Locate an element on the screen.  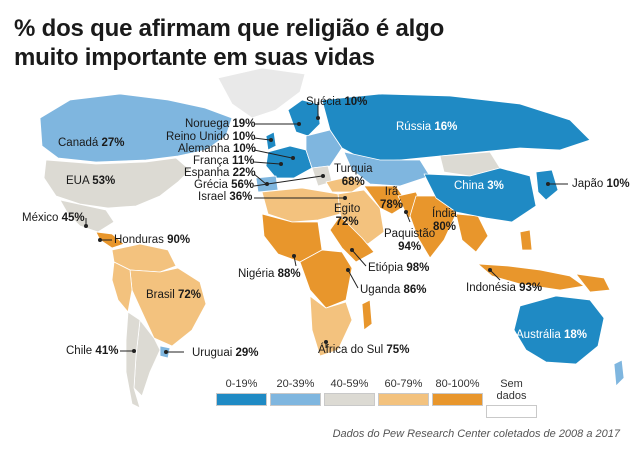
dot-pakistan is located at coordinates (406, 212).